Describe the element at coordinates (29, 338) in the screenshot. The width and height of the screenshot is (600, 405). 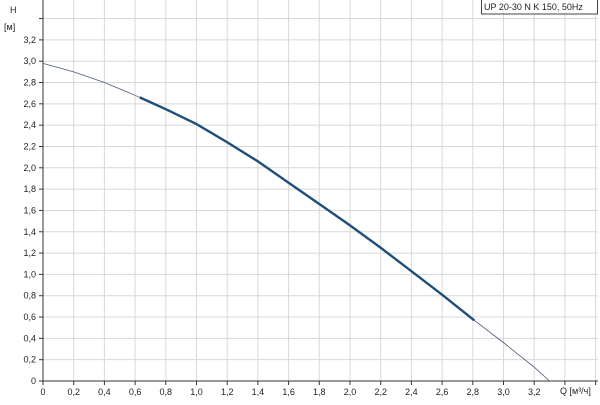
I see `y-tick-label: 0,4` at that location.